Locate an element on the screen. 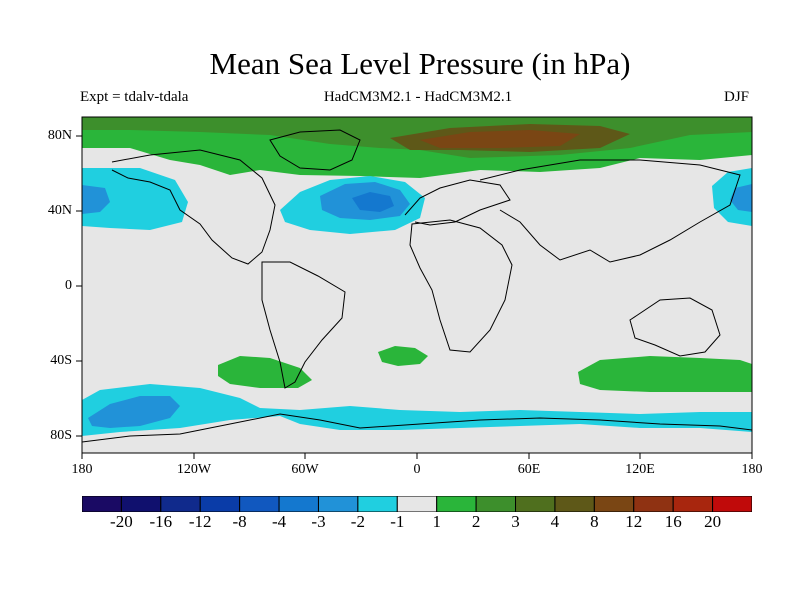 The width and height of the screenshot is (800, 600). lat-label-40n: 40N is located at coordinates (59, 210).